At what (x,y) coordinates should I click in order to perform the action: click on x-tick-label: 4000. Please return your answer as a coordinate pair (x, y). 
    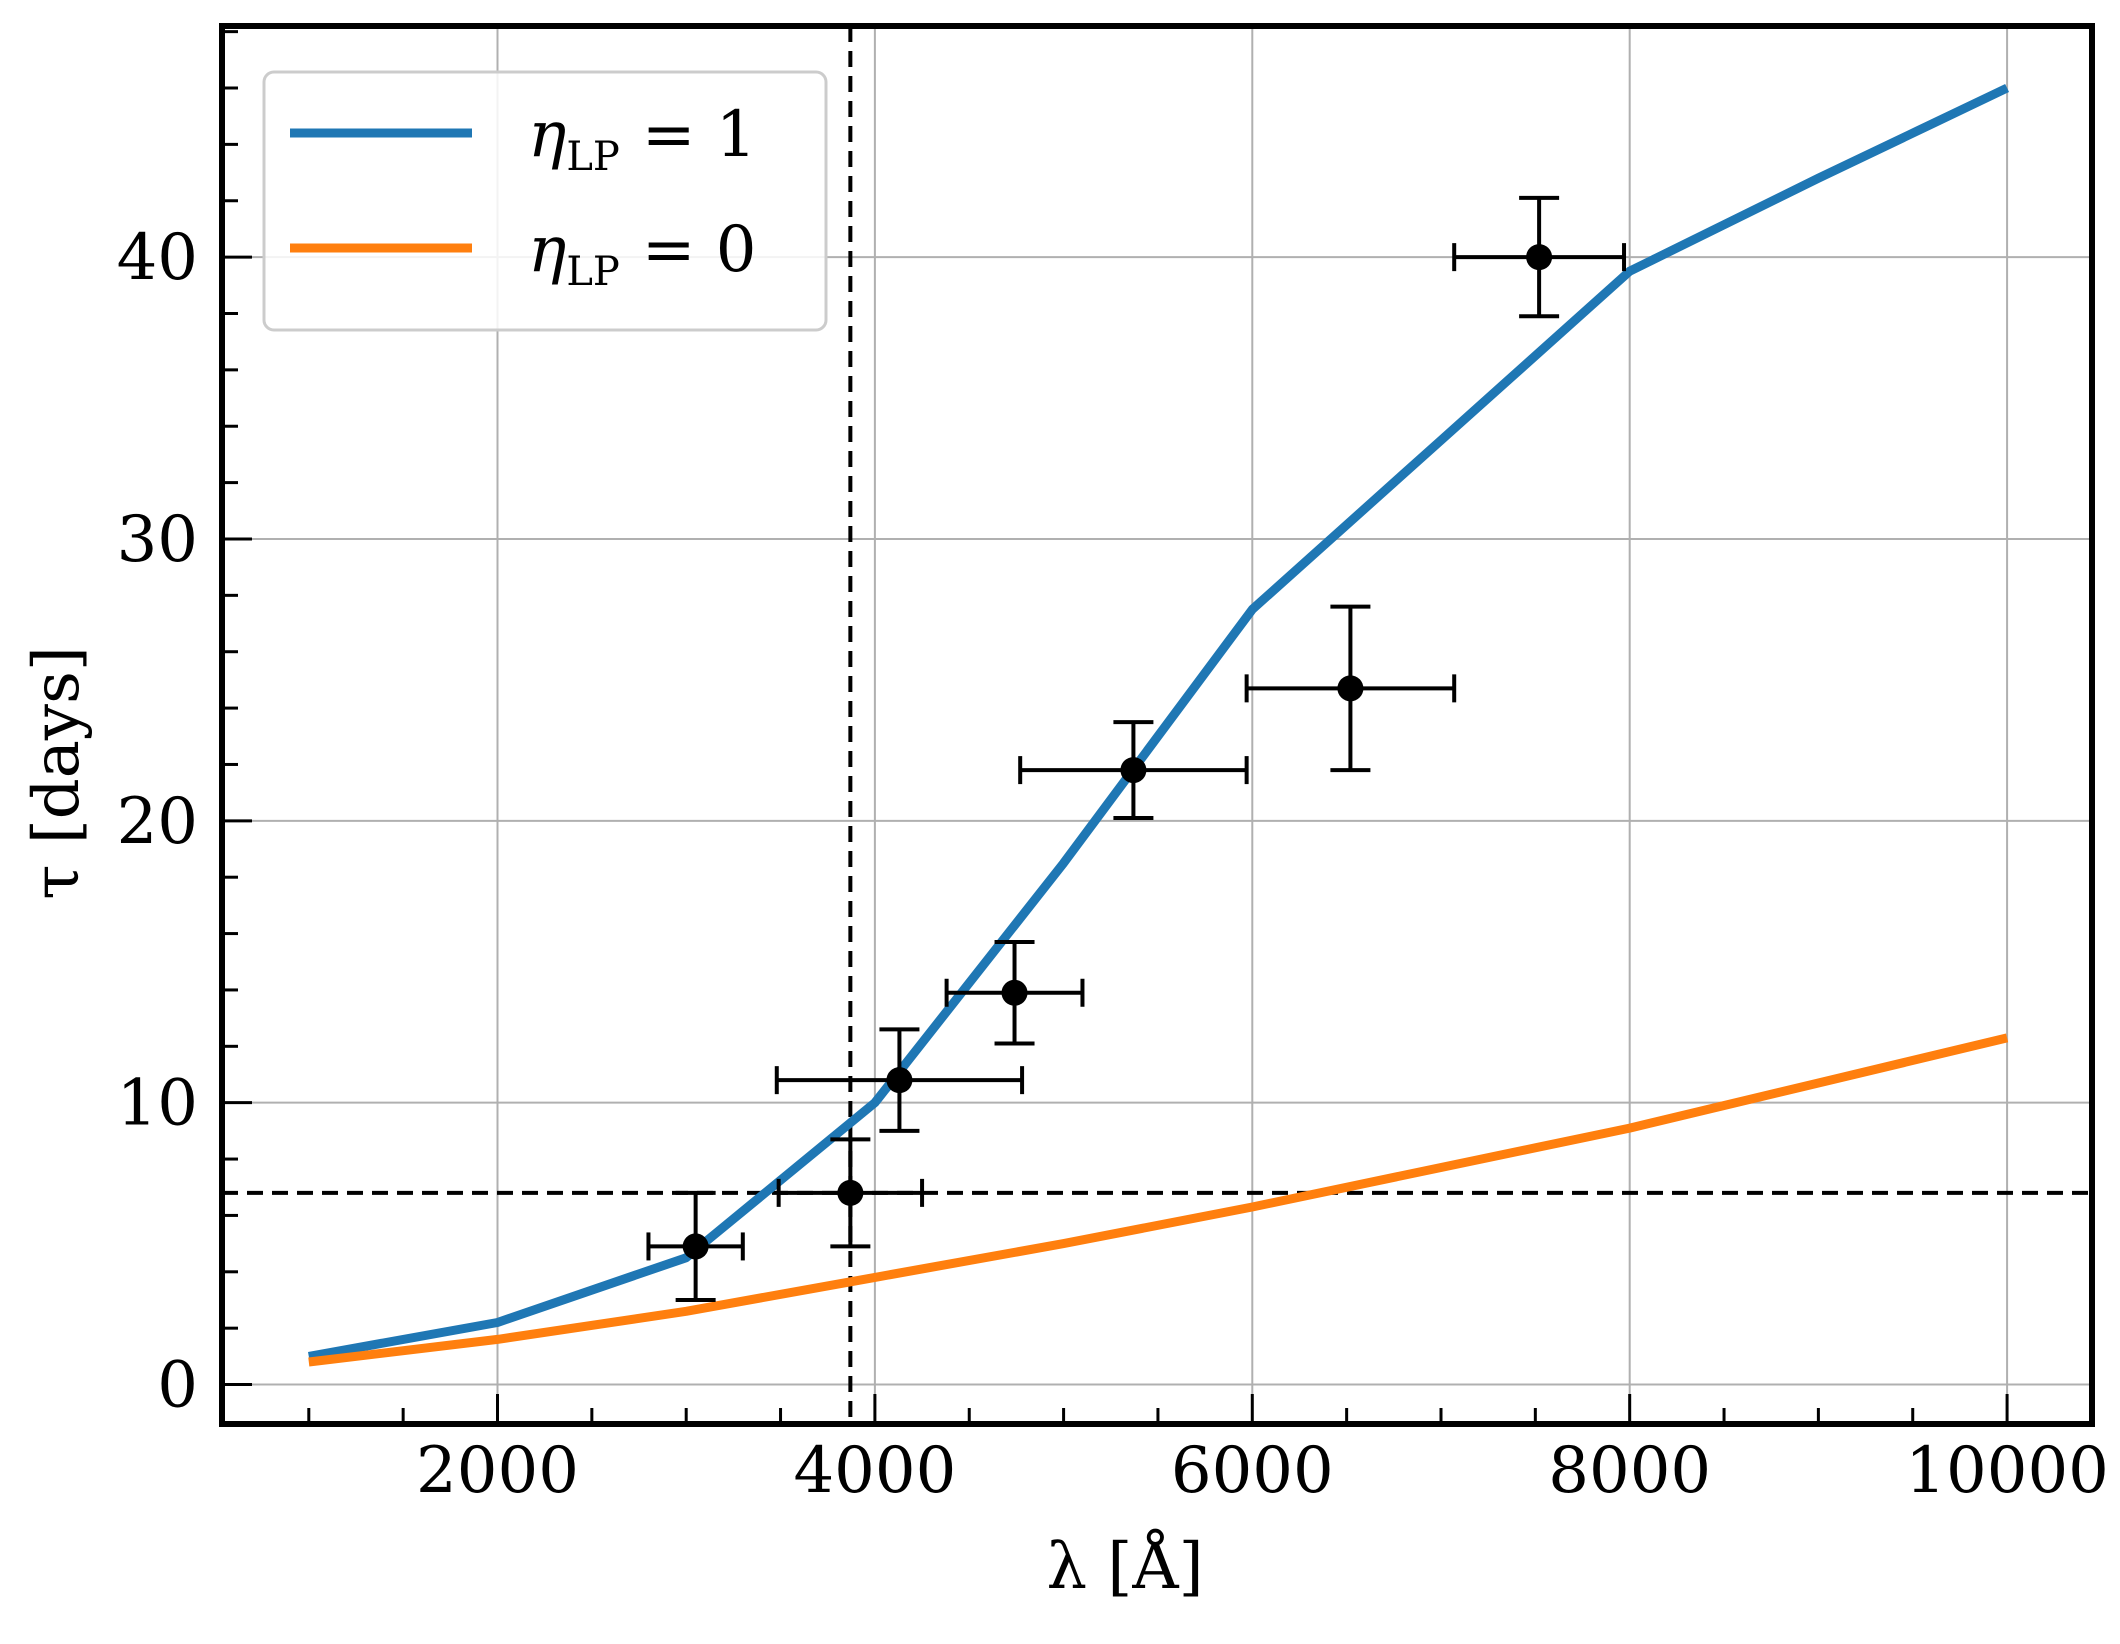
    Looking at the image, I should click on (874, 1471).